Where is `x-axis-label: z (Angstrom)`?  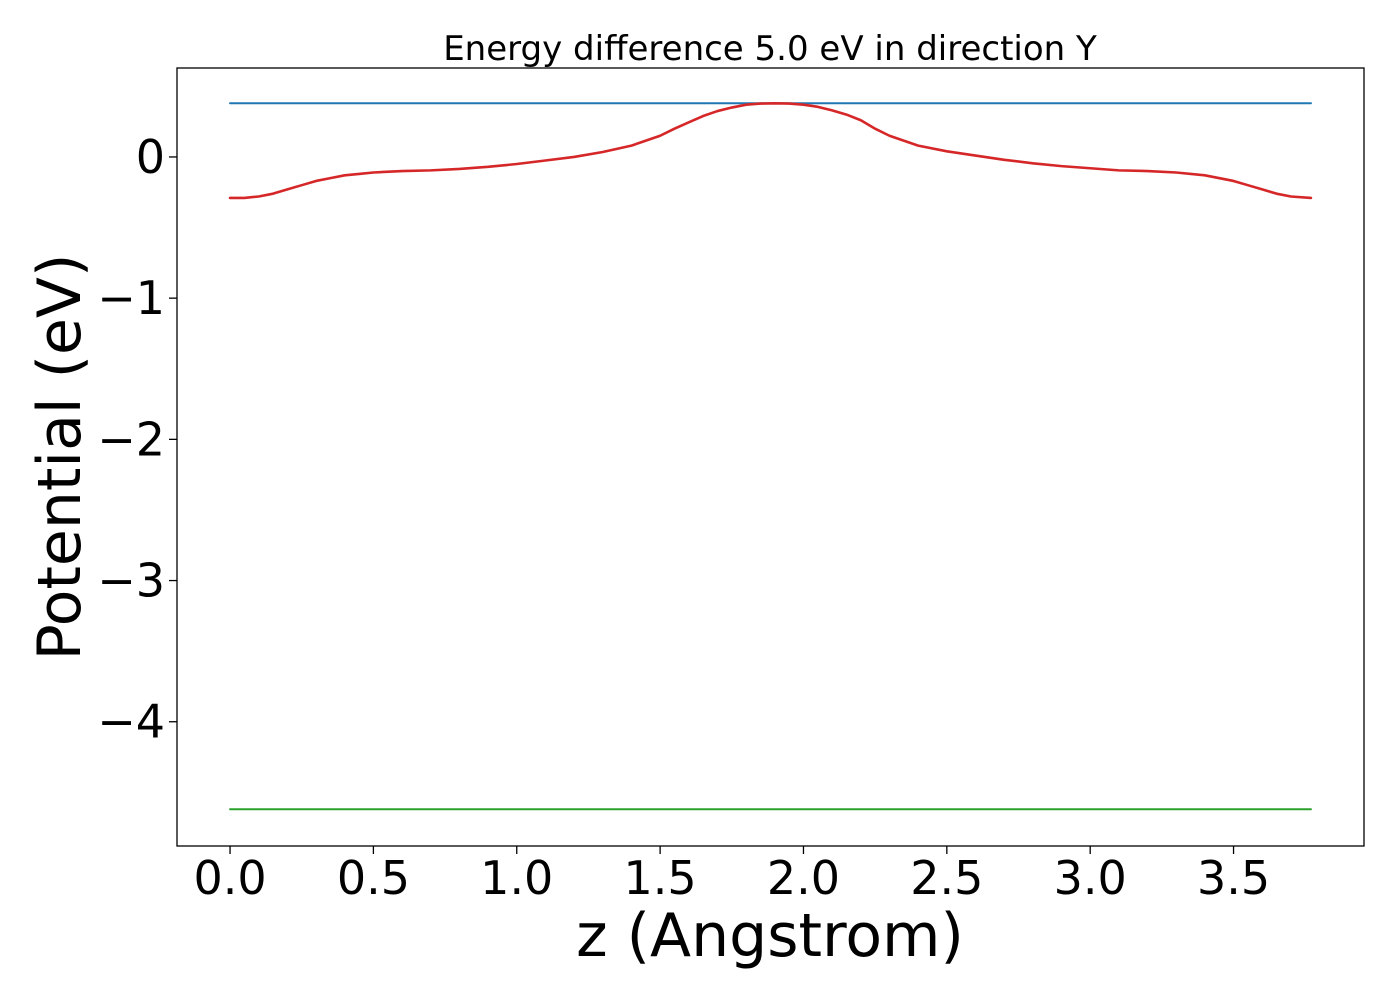
x-axis-label: z (Angstrom) is located at coordinates (770, 936).